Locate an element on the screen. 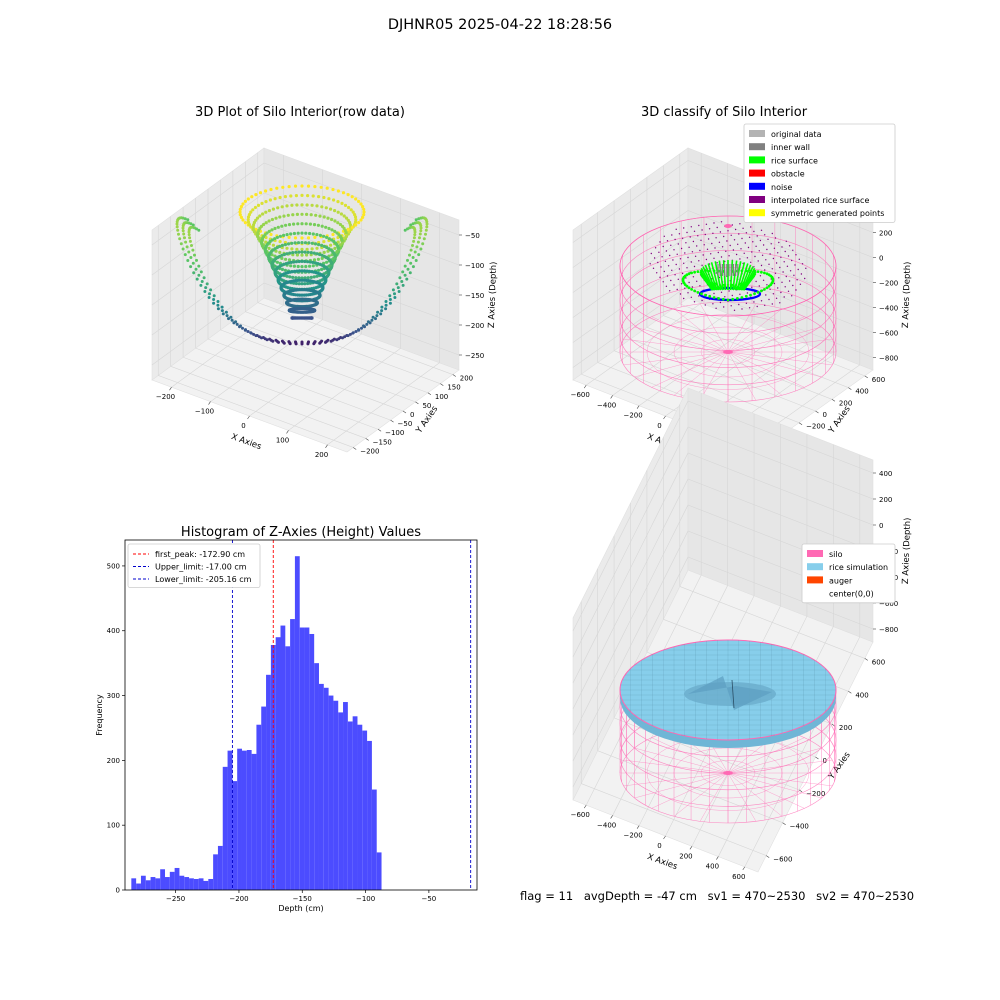 Image resolution: width=1000 pixels, height=1000 pixels. y-tick-label: 200 is located at coordinates (466, 379).